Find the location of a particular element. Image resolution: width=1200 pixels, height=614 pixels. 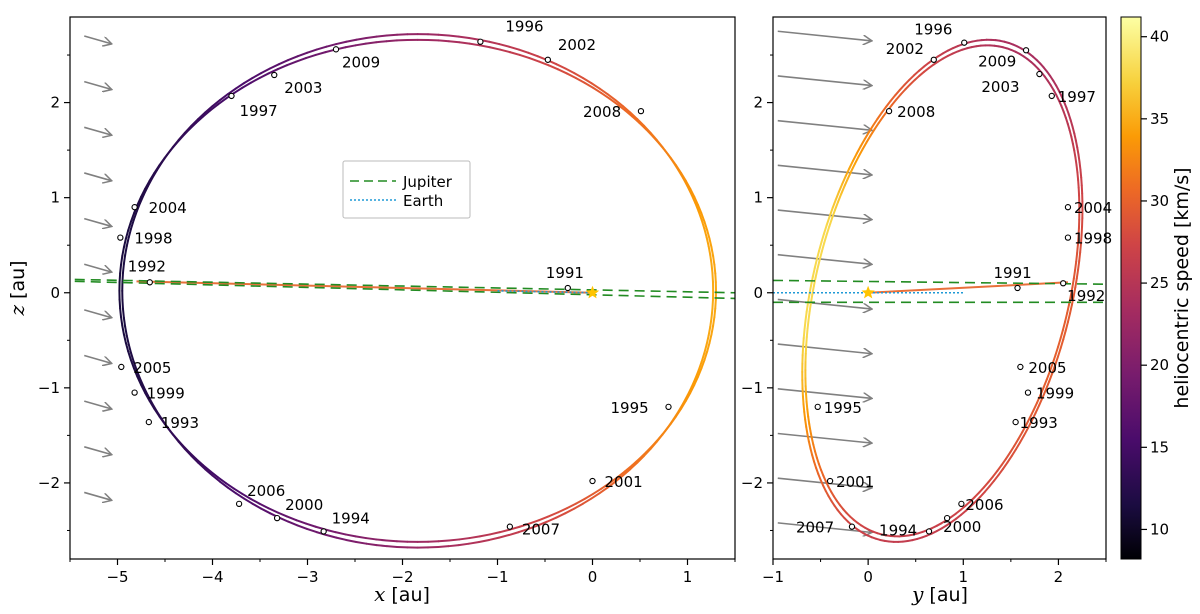

colorbar-tick-label: 35 is located at coordinates (1159, 119).